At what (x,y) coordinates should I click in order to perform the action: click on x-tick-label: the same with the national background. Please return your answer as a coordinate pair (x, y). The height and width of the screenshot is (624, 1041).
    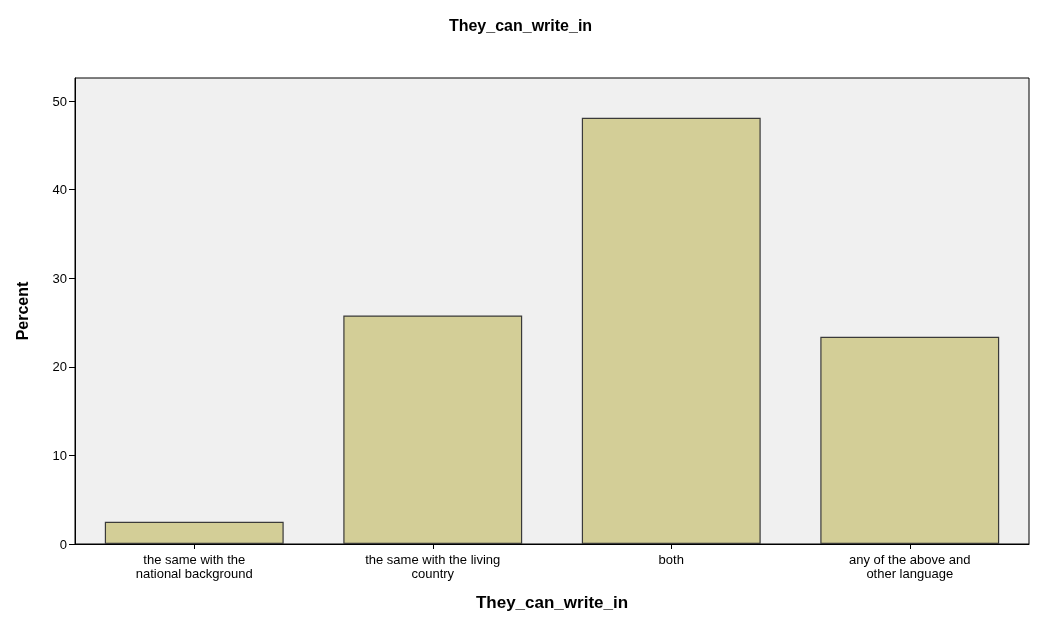
    Looking at the image, I should click on (194, 566).